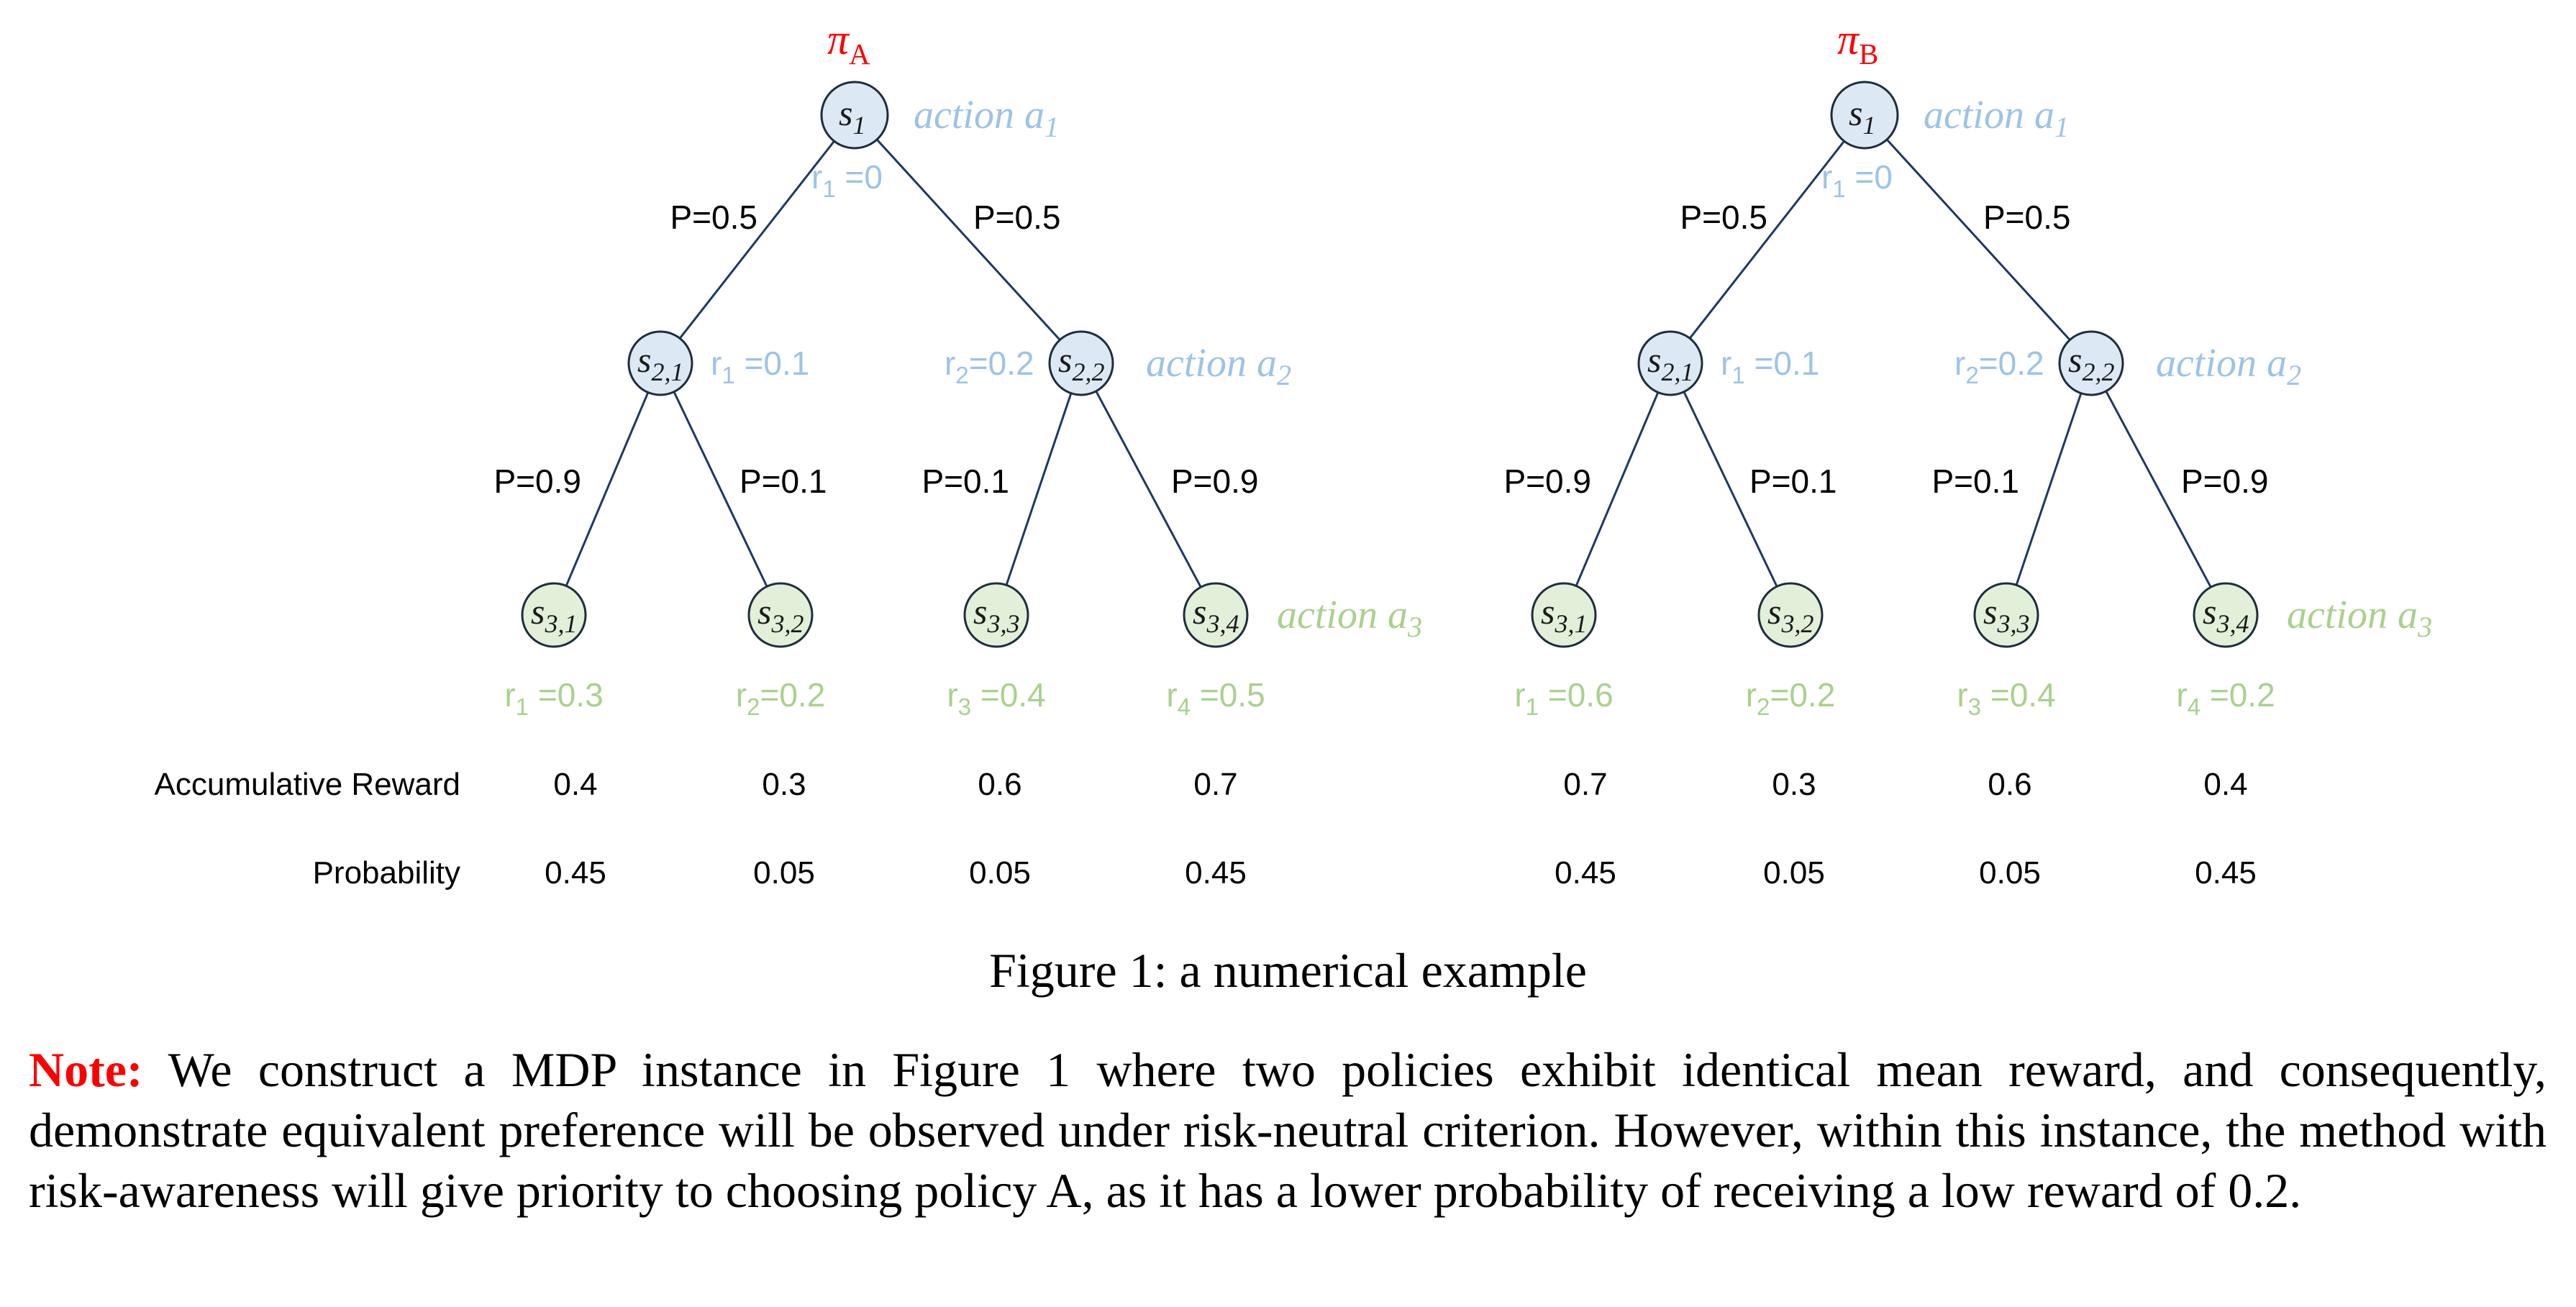 The height and width of the screenshot is (1307, 2576). Describe the element at coordinates (553, 698) in the screenshot. I see `reward-label: r1 =0.3` at that location.